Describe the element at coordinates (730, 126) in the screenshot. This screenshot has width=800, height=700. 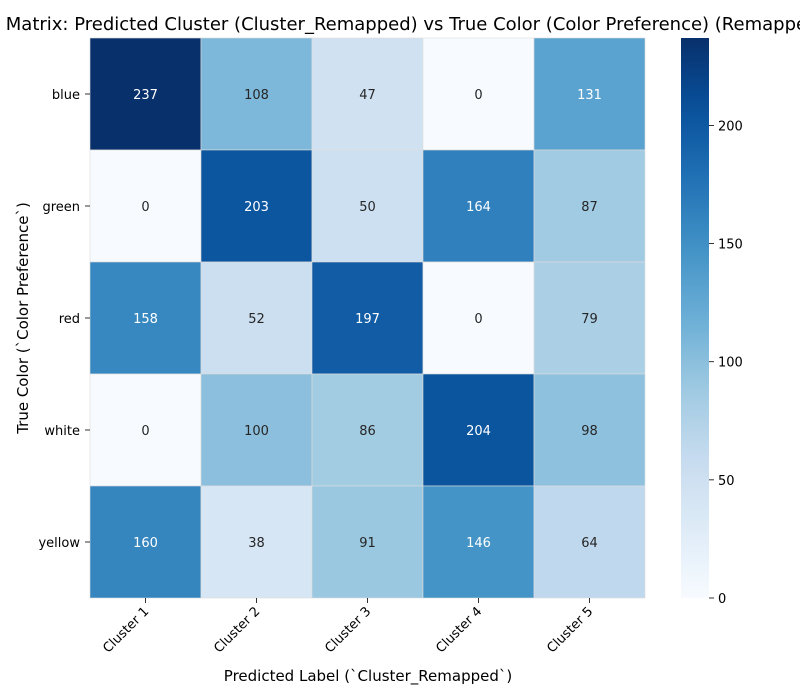
I see `colorbar-tick-label: 200` at that location.